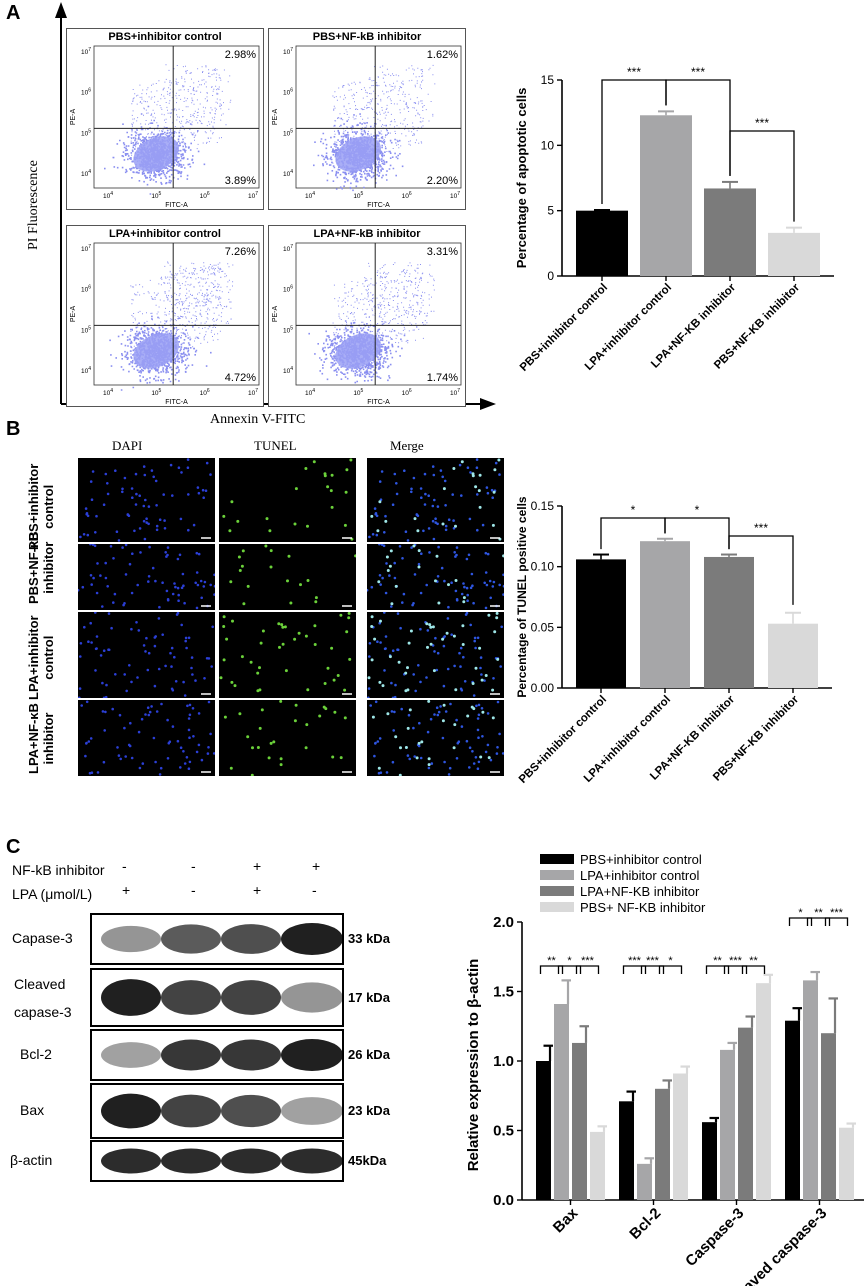  Describe the element at coordinates (193, 890) in the screenshot. I see `treatment-sign: -` at that location.